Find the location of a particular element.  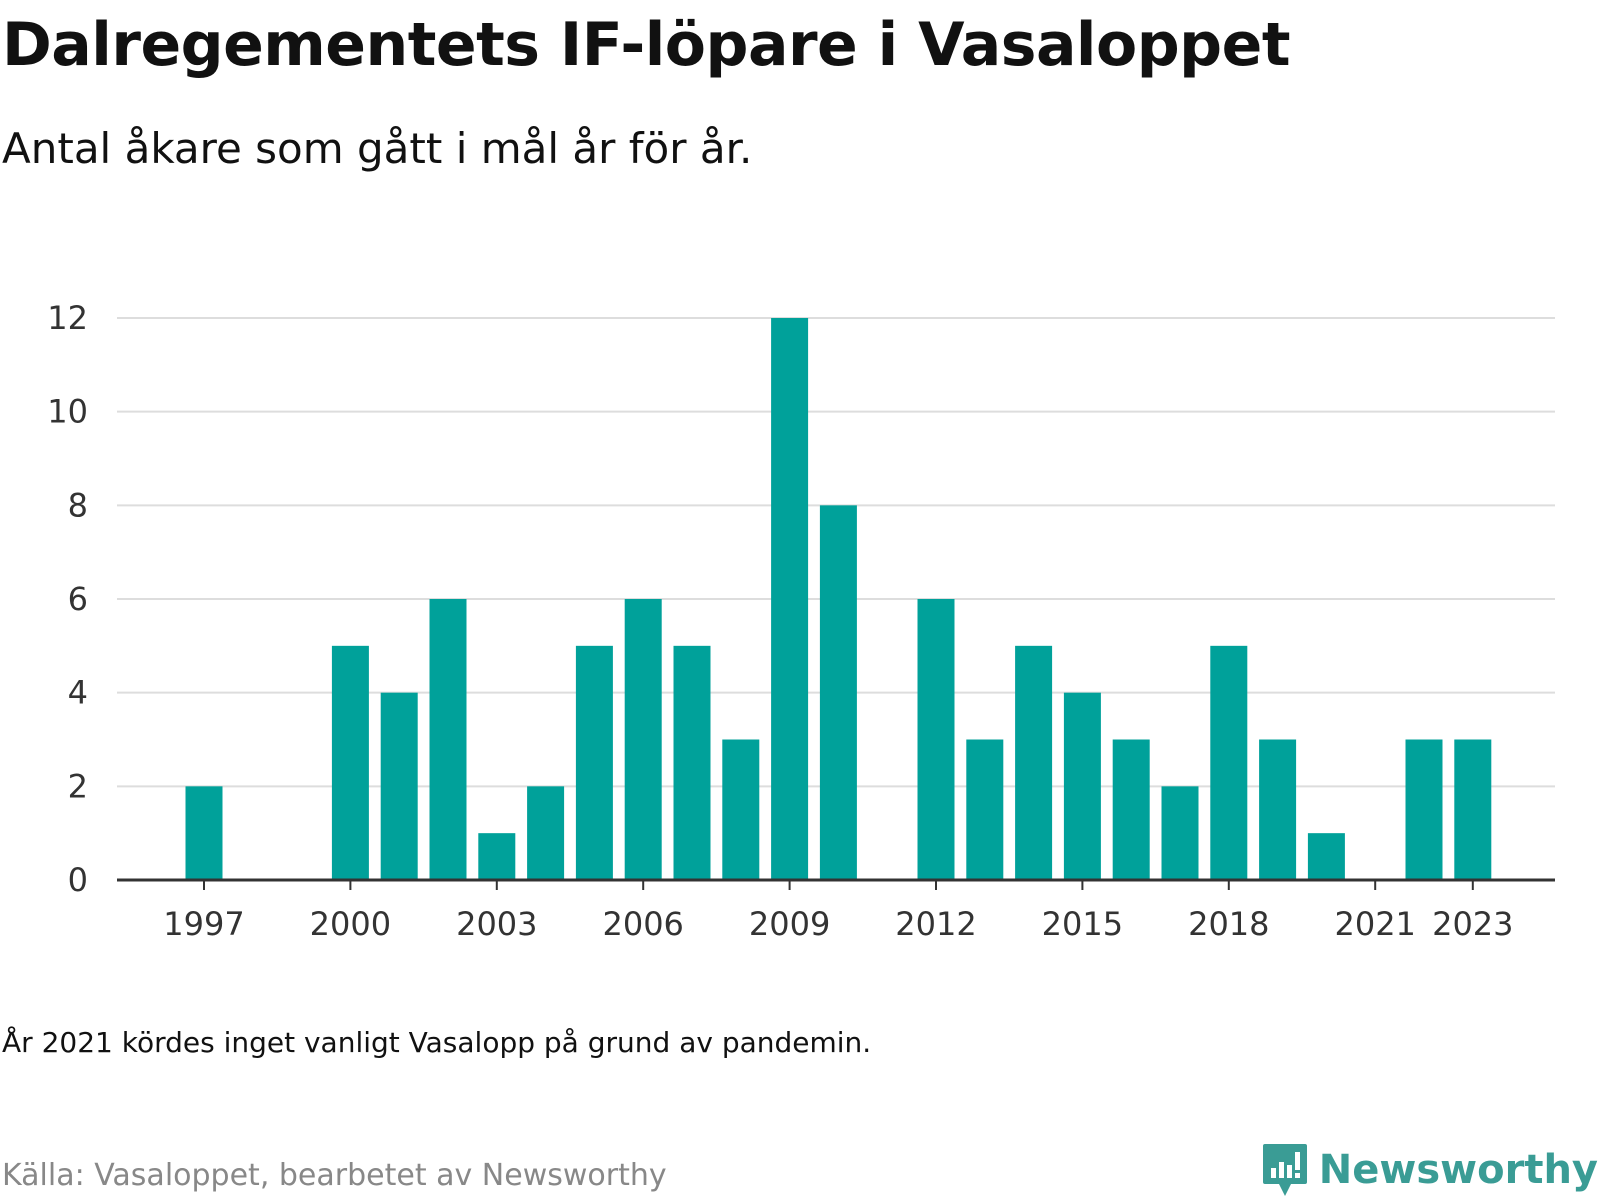

bar-2009 is located at coordinates (790, 599).